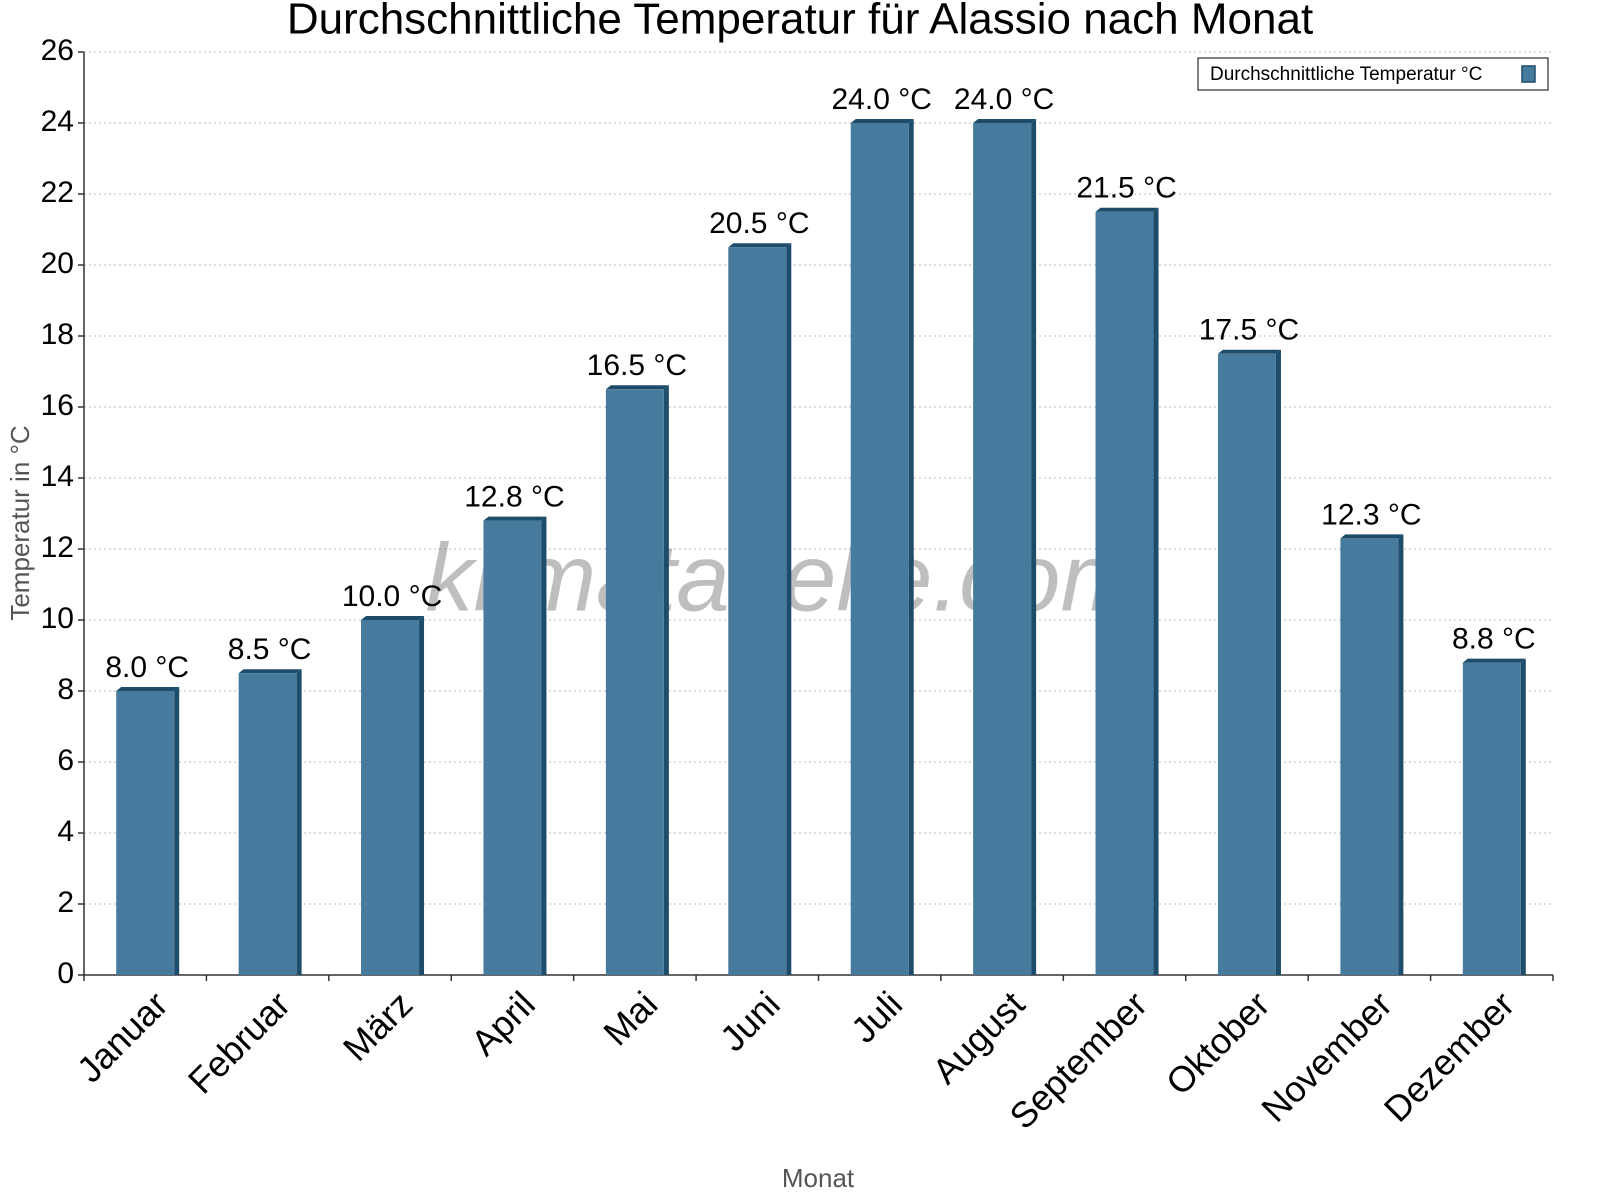  What do you see at coordinates (57, 618) in the screenshot?
I see `y-tick-label: 10` at bounding box center [57, 618].